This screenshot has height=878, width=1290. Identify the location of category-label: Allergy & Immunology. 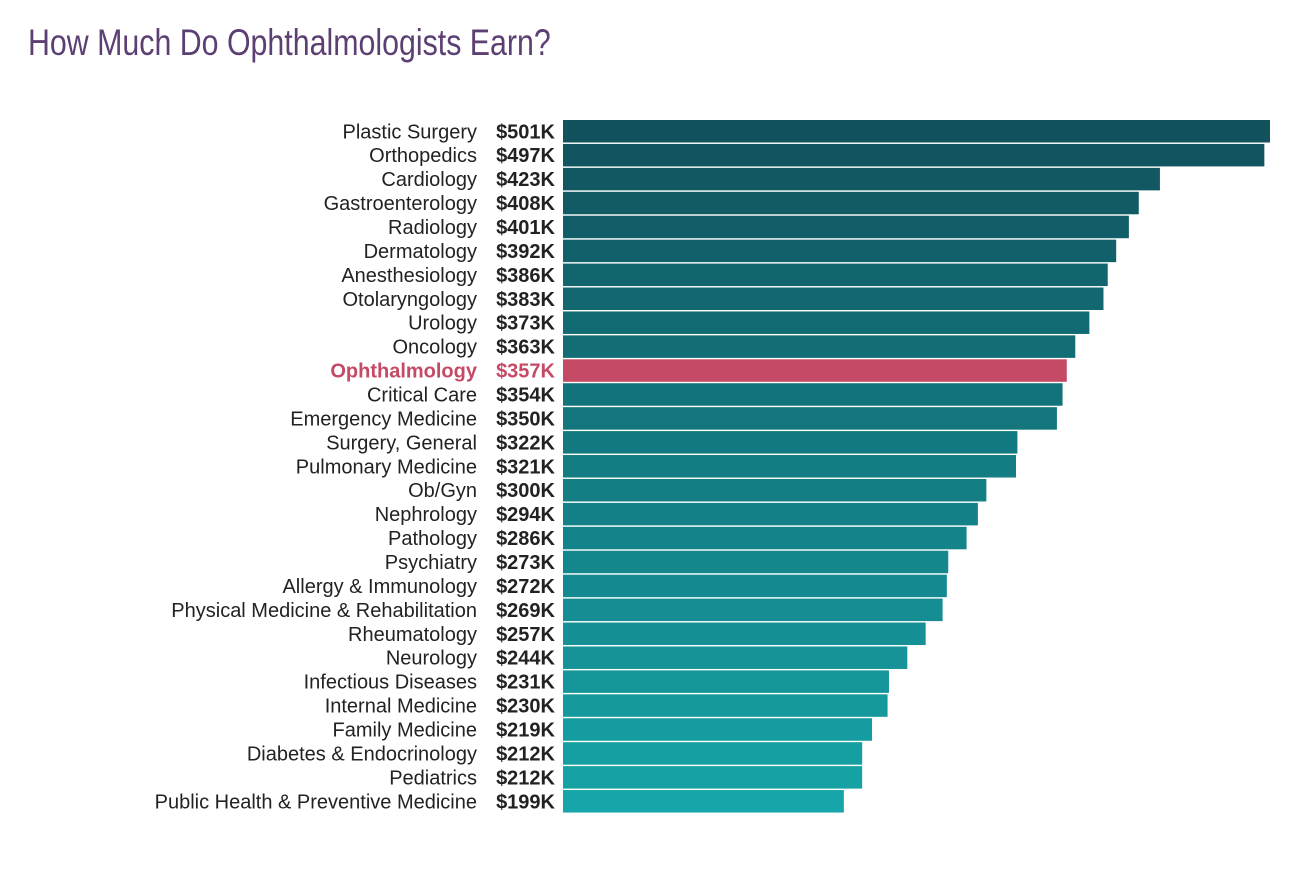
(379, 587).